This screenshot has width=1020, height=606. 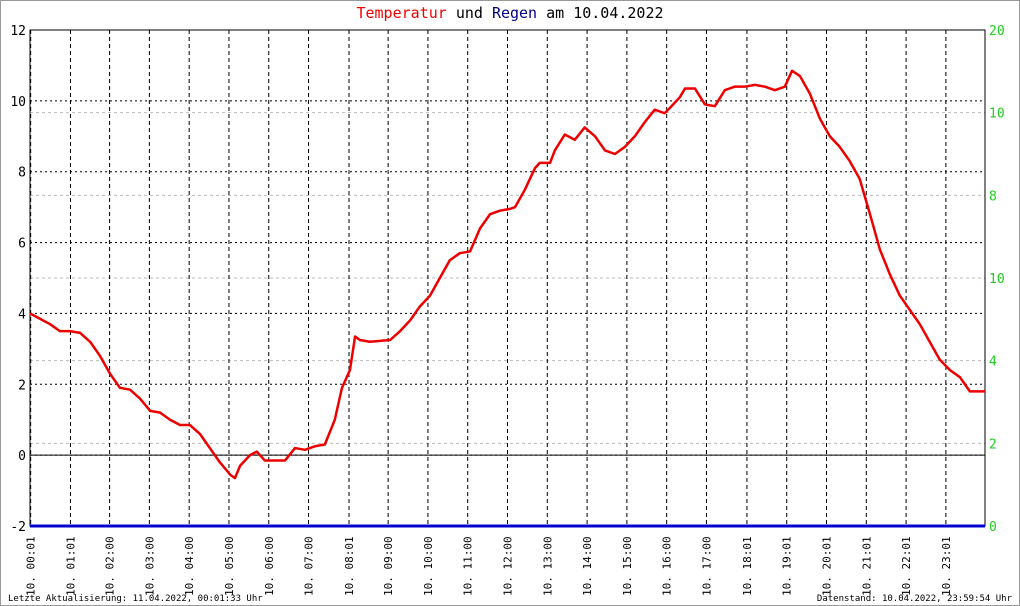 What do you see at coordinates (18, 102) in the screenshot?
I see `y-tick-label: 10` at bounding box center [18, 102].